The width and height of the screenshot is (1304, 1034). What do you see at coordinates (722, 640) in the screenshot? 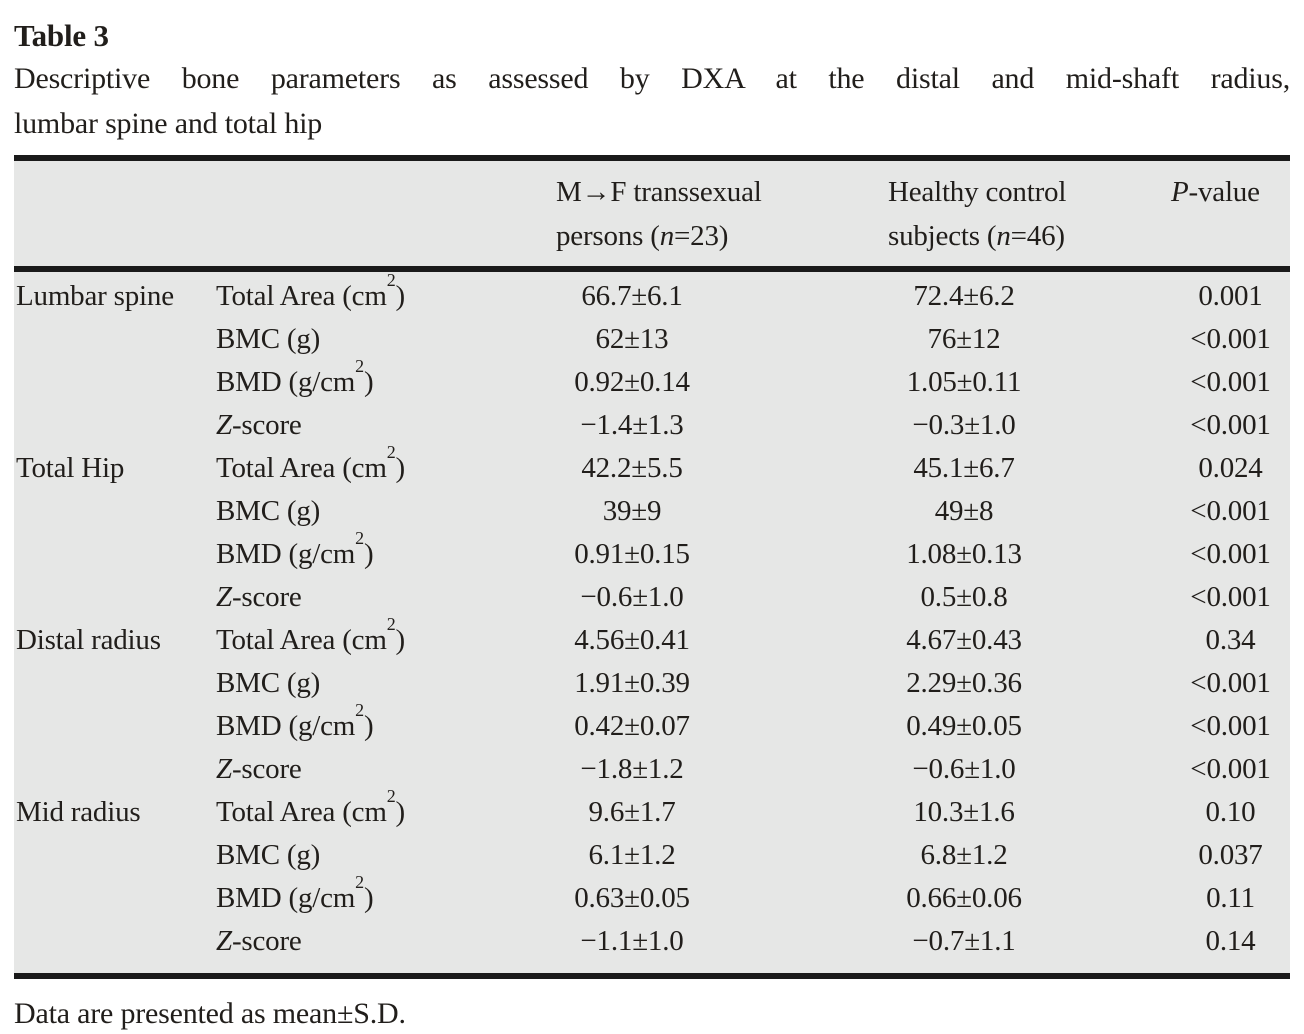
I see `mtf-value-cell: 4.56±0.41` at bounding box center [722, 640].